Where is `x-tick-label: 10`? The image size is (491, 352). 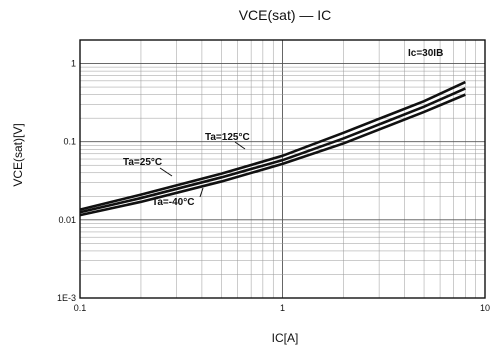 x-tick-label: 10 is located at coordinates (485, 308).